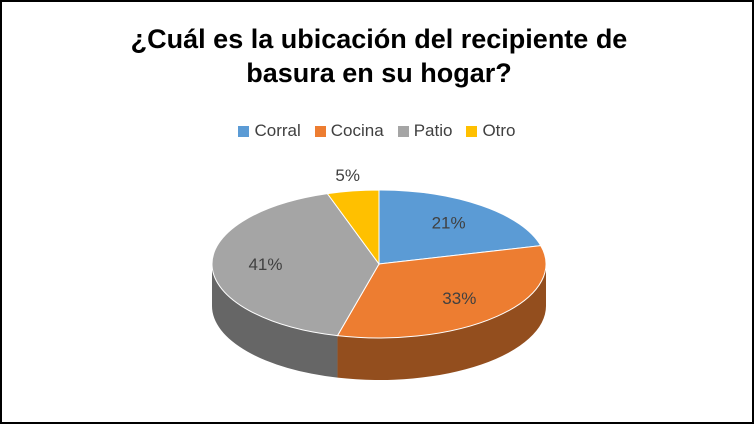  Describe the element at coordinates (357, 130) in the screenshot. I see `legend-label: Cocina` at that location.